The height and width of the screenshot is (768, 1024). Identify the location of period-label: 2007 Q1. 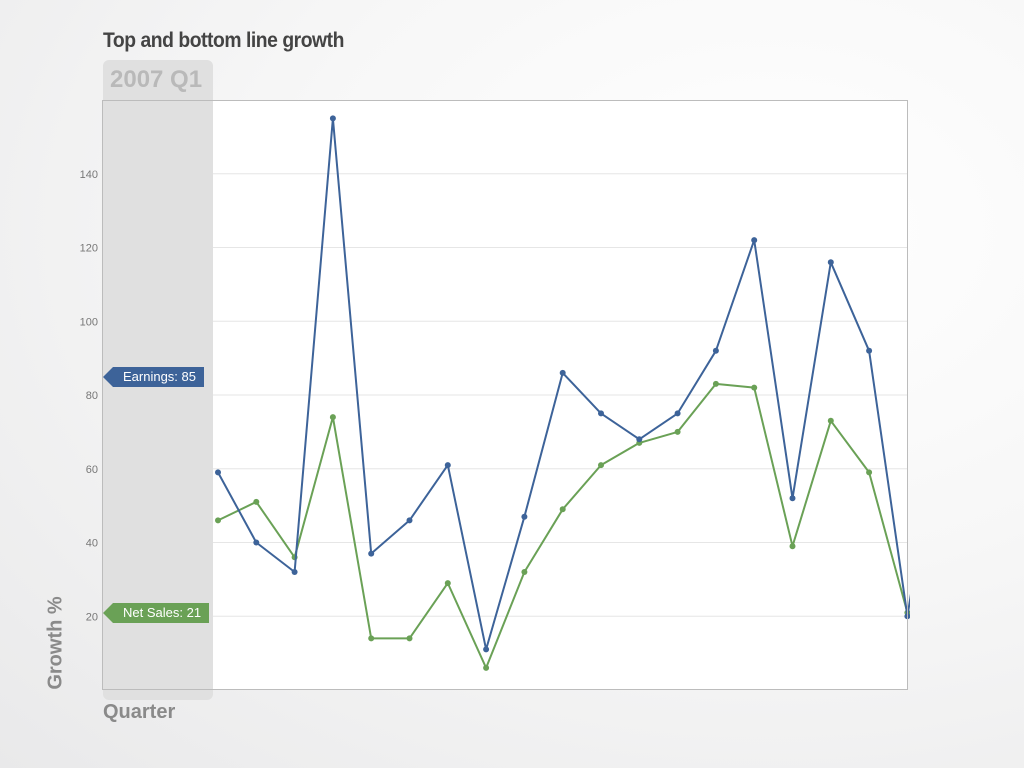
(156, 79).